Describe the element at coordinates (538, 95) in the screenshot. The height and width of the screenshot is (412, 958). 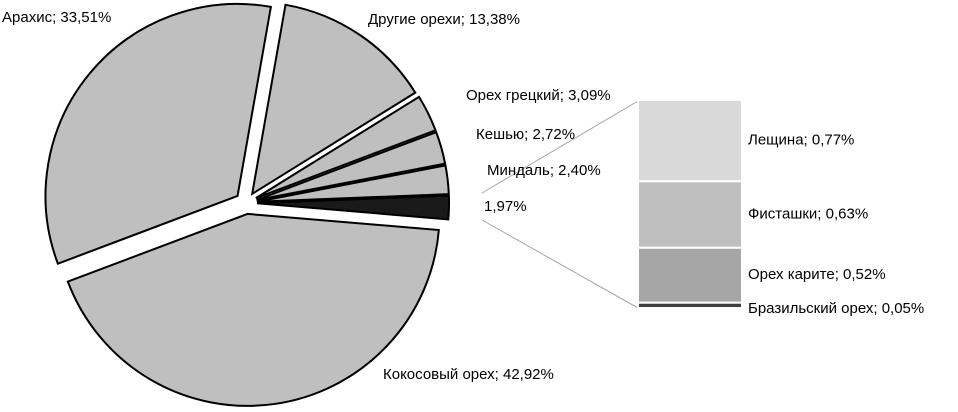
I see `slice-label: Орех грецкий; 3,09%` at that location.